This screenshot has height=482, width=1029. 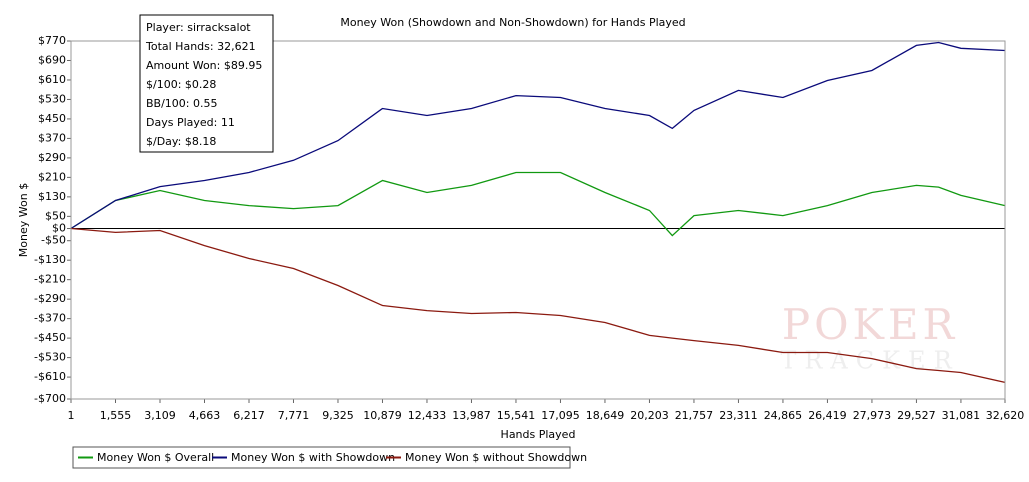 I want to click on x-tick-label: 9,325, so click(x=338, y=415).